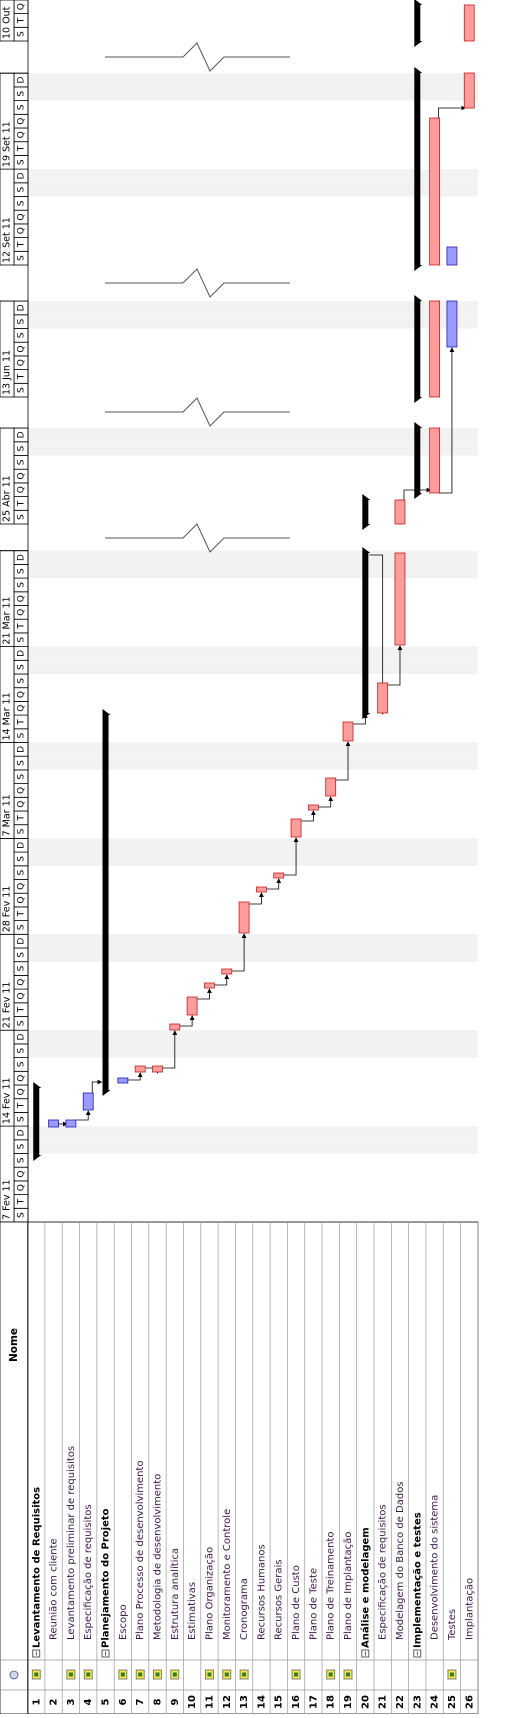 The image size is (524, 1718). I want to click on row-id: 17, so click(313, 1702).